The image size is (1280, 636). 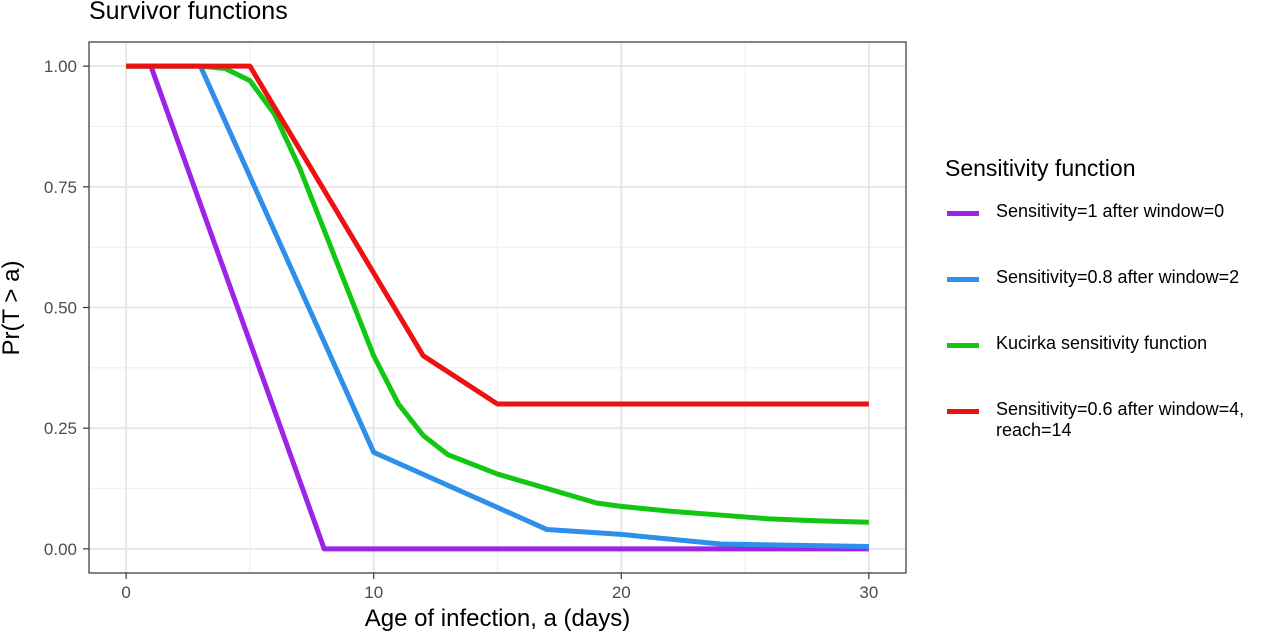 I want to click on y-tick-label: 0.50, so click(x=60, y=308).